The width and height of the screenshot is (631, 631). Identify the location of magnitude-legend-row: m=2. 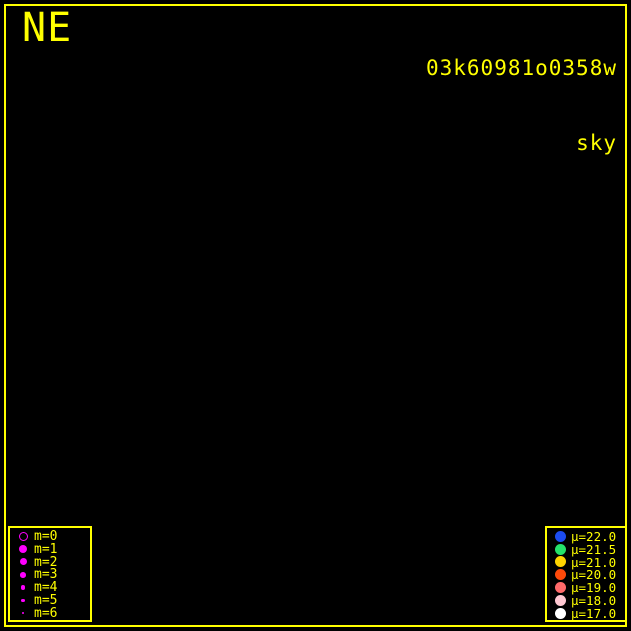
(51, 562).